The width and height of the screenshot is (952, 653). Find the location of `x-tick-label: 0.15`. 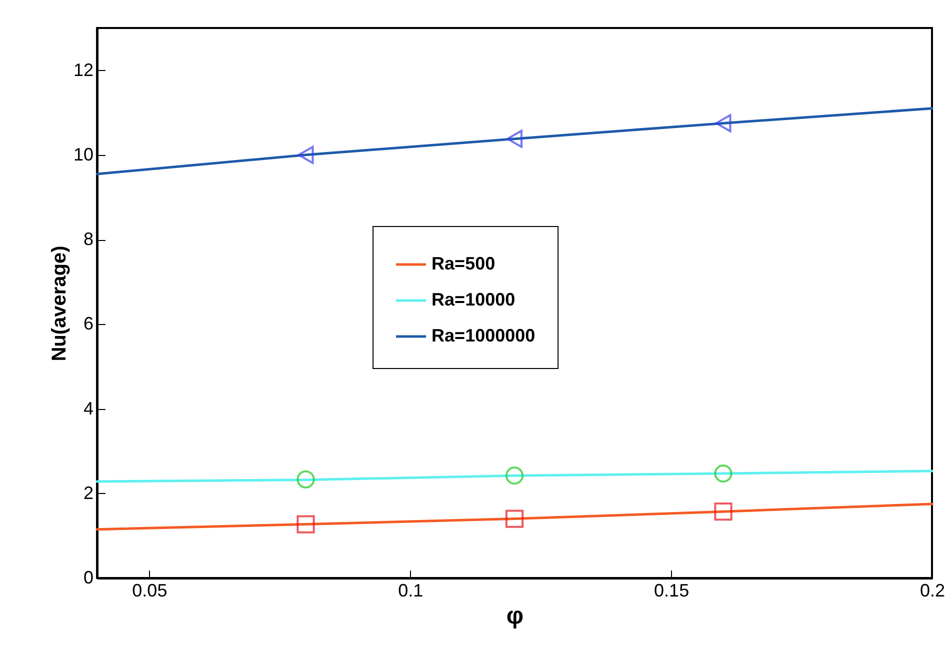

x-tick-label: 0.15 is located at coordinates (672, 590).